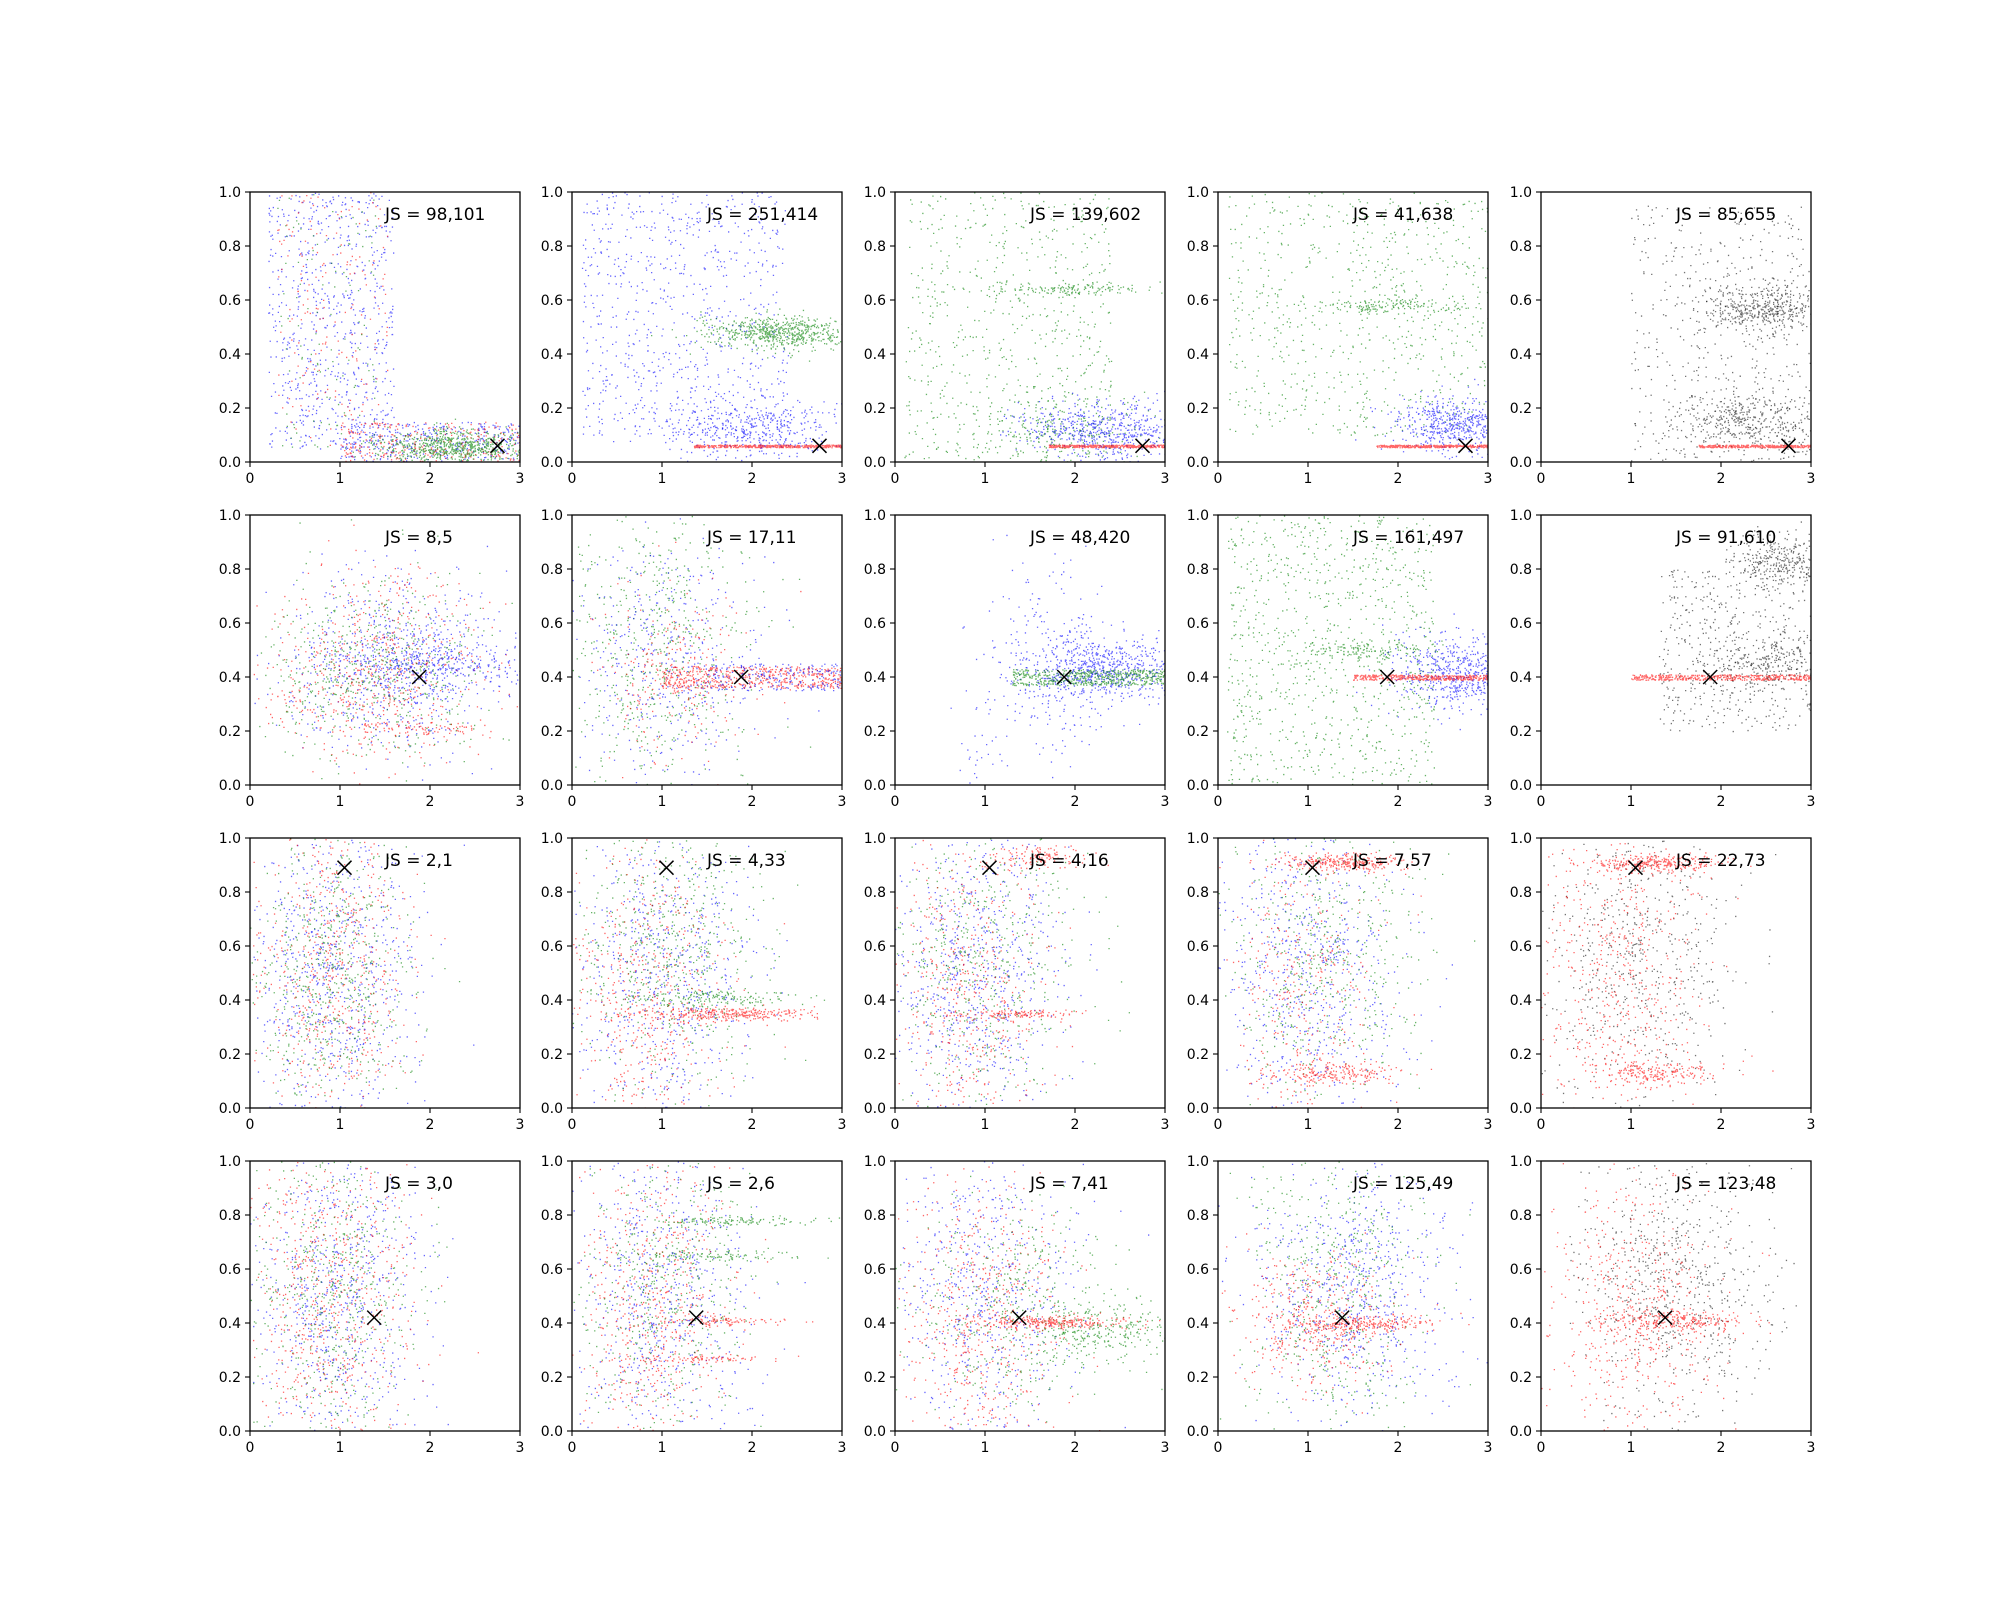  I want to click on subplot-20: 0 1 2 3 0.0 0.2 0.4 0.6 0.8 1.0 JS = 123,48, so click(1663, 1305).